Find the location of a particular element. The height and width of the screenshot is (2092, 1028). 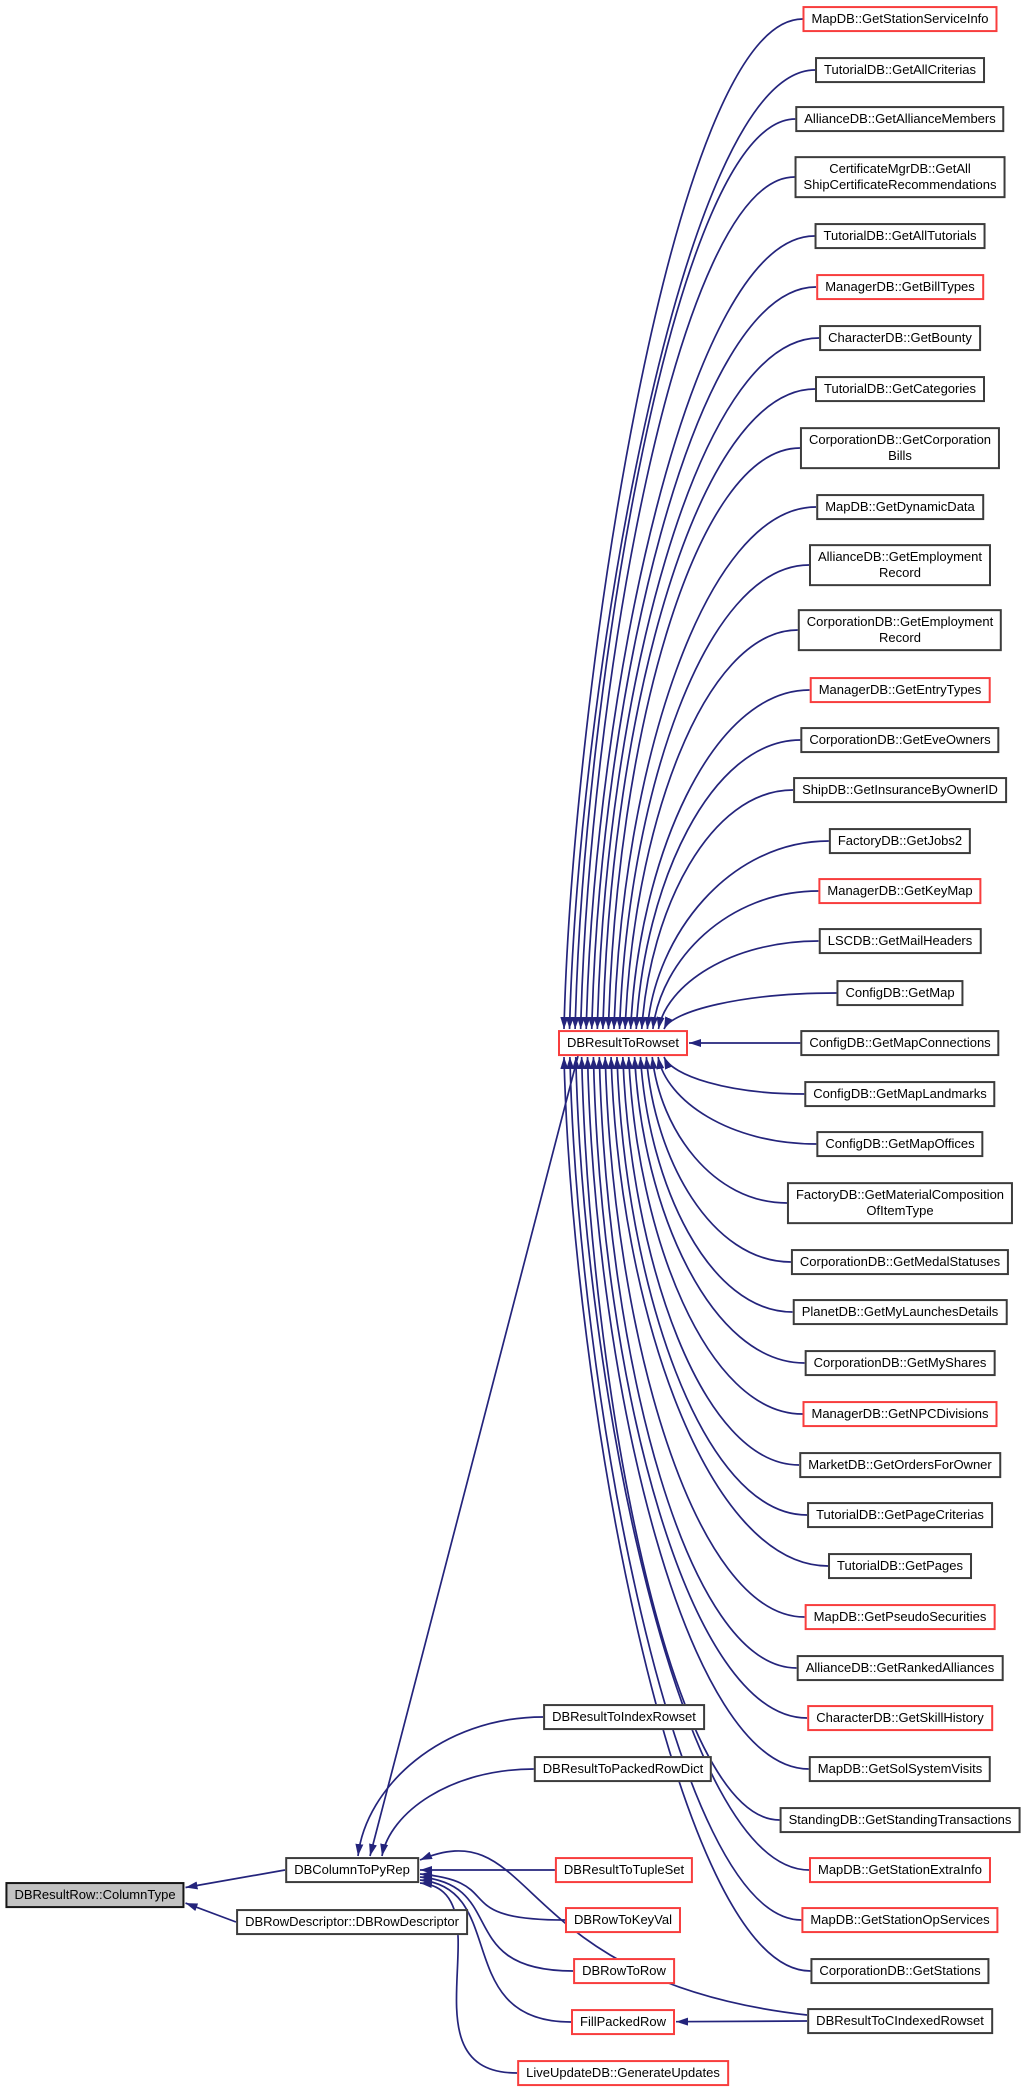

graph-node-getmap: ConfigDB::GetMap is located at coordinates (900, 993).